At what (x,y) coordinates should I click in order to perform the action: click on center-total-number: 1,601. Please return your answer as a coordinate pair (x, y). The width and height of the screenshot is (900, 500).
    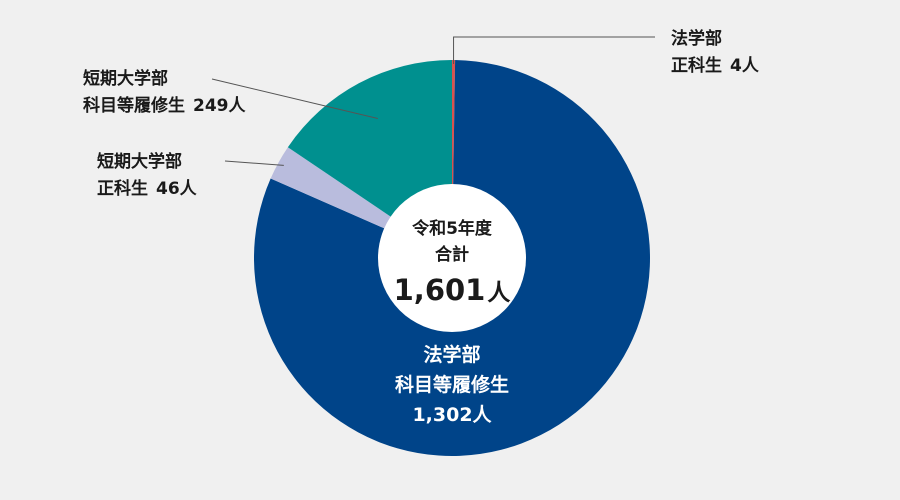
    Looking at the image, I should click on (440, 290).